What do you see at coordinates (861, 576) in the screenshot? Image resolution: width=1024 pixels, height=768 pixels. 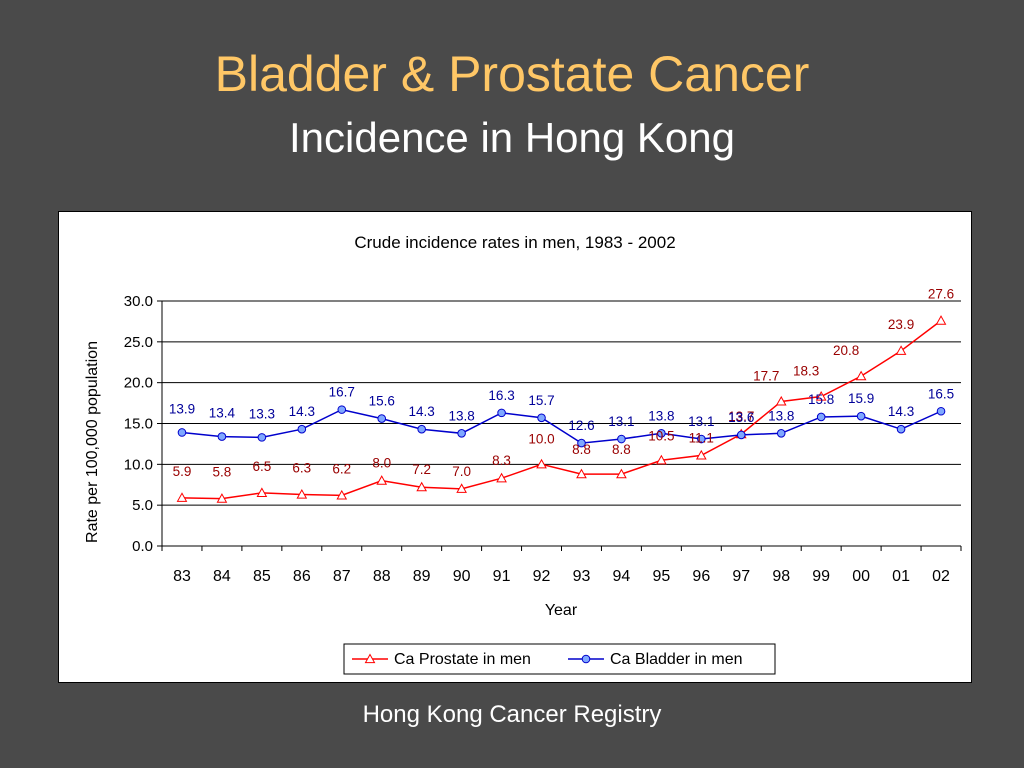 I see `x-tick-label: 00` at bounding box center [861, 576].